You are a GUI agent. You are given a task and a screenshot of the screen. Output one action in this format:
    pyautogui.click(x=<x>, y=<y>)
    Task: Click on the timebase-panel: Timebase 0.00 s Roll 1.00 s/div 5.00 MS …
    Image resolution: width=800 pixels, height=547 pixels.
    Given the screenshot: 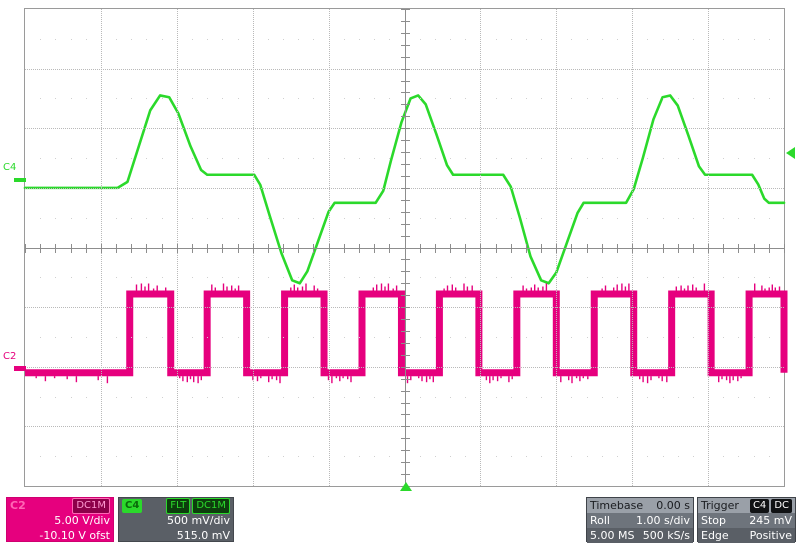 What is the action you would take?
    pyautogui.click(x=640, y=520)
    